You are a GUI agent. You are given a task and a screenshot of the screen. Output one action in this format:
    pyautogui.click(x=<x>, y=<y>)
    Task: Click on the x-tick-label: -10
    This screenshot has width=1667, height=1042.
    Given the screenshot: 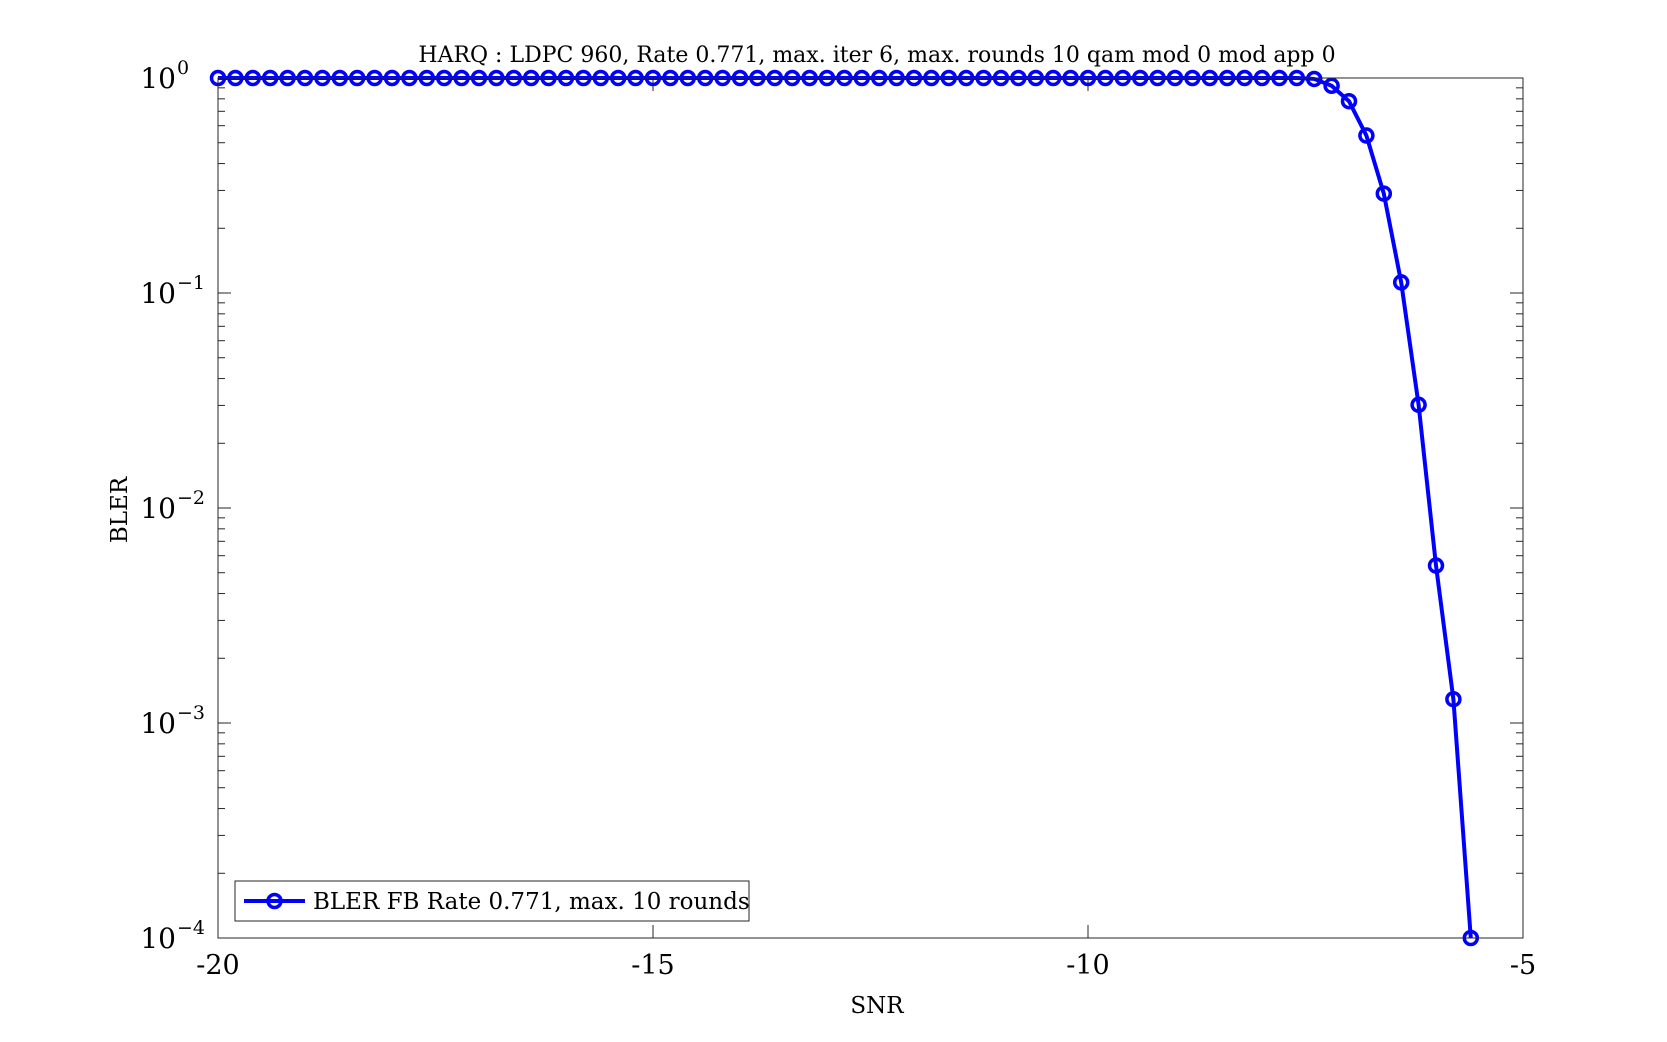 What is the action you would take?
    pyautogui.click(x=1087, y=965)
    